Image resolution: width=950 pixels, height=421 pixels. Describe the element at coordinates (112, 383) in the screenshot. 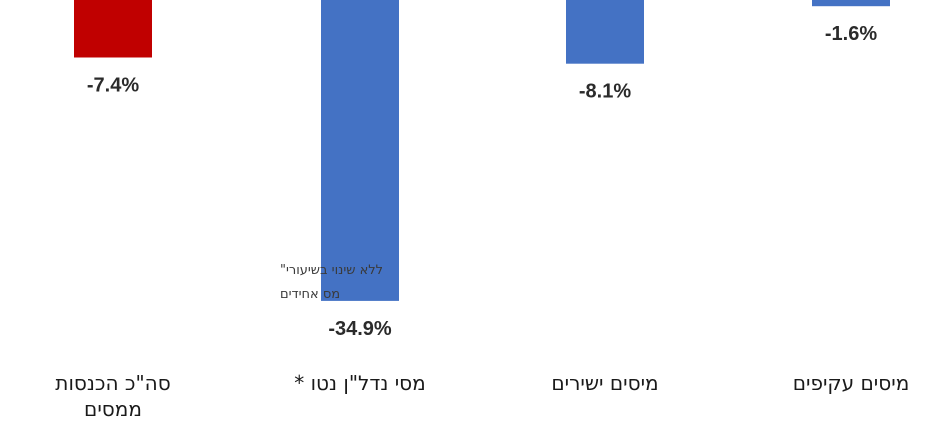

I see `category-label-0-0: סה"כ הכנסות` at that location.